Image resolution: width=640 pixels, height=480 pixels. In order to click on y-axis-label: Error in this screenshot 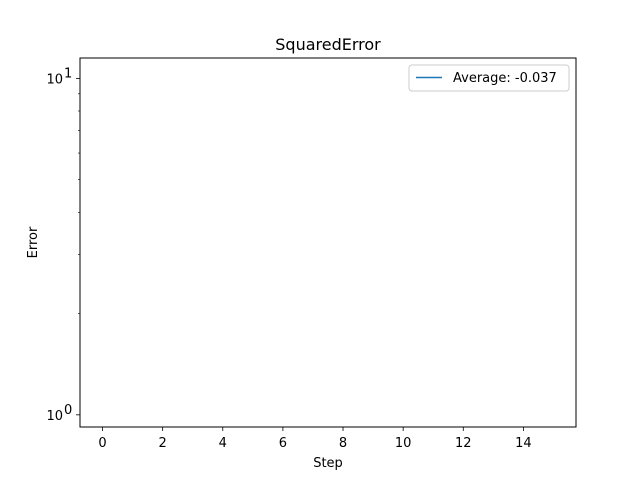, I will do `click(33, 242)`.